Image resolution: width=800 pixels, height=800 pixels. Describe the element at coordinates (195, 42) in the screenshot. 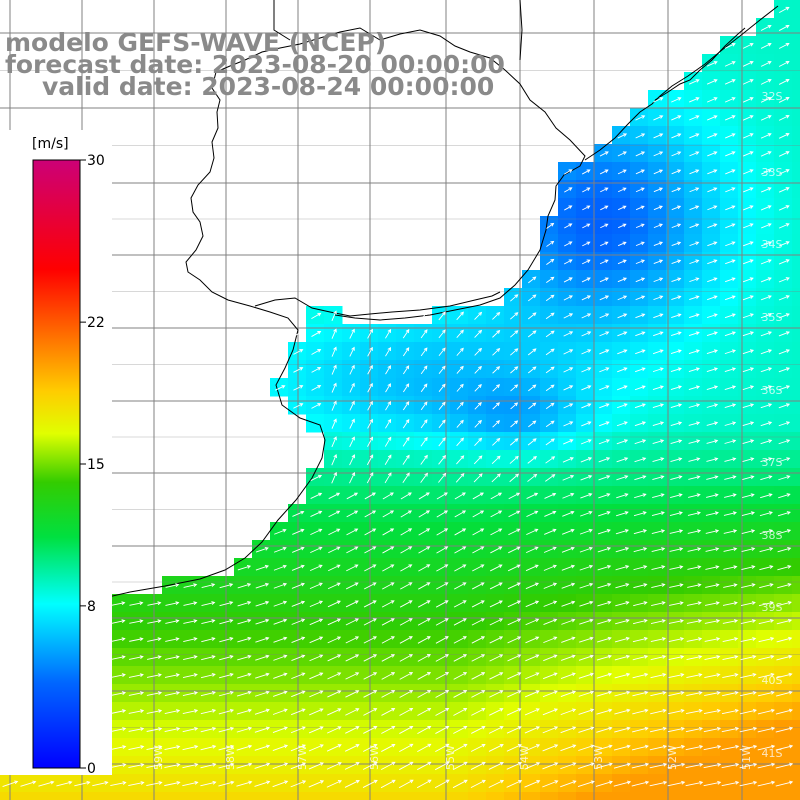

I see `title-model: modelo GEFS-WAVE (NCEP)` at that location.